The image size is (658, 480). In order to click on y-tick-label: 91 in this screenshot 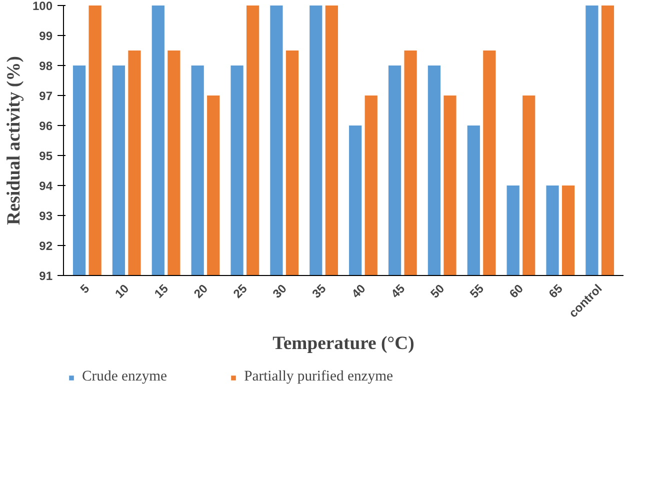, I will do `click(46, 276)`.